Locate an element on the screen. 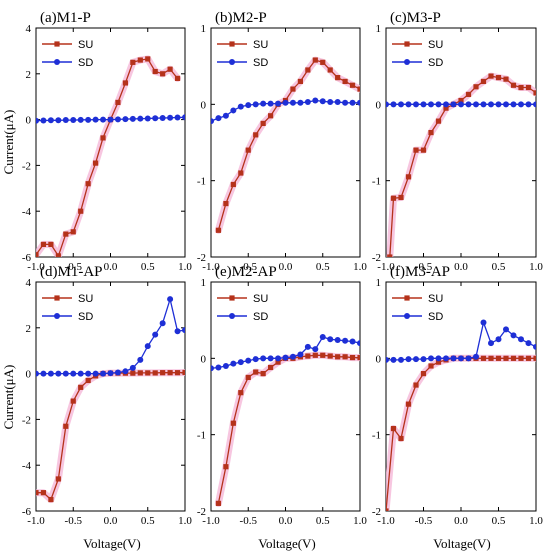  shared-ylabel-top: Current(μA) is located at coordinates (8, 142).